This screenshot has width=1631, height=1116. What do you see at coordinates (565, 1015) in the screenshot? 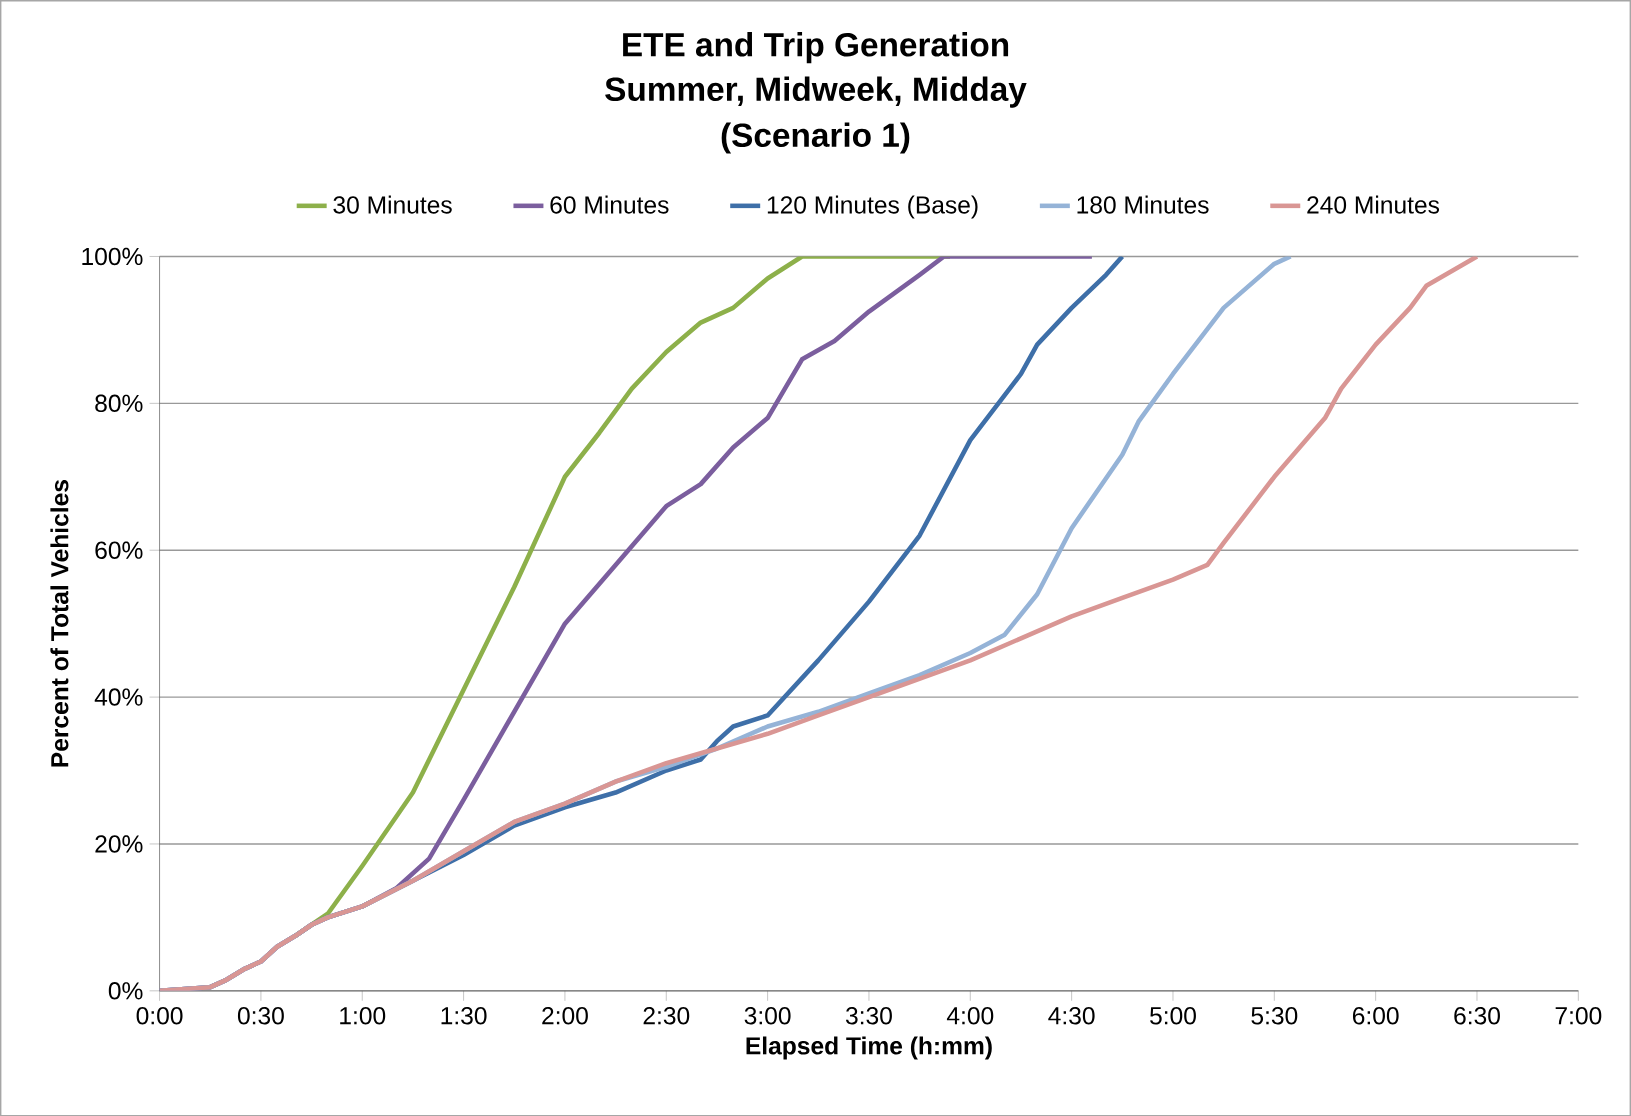
I see `x-tick-label: 2:00` at bounding box center [565, 1015].